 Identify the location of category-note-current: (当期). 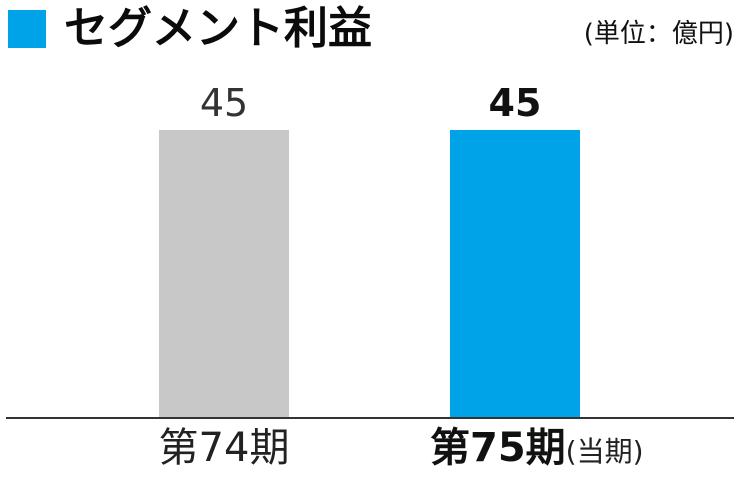
(604, 451).